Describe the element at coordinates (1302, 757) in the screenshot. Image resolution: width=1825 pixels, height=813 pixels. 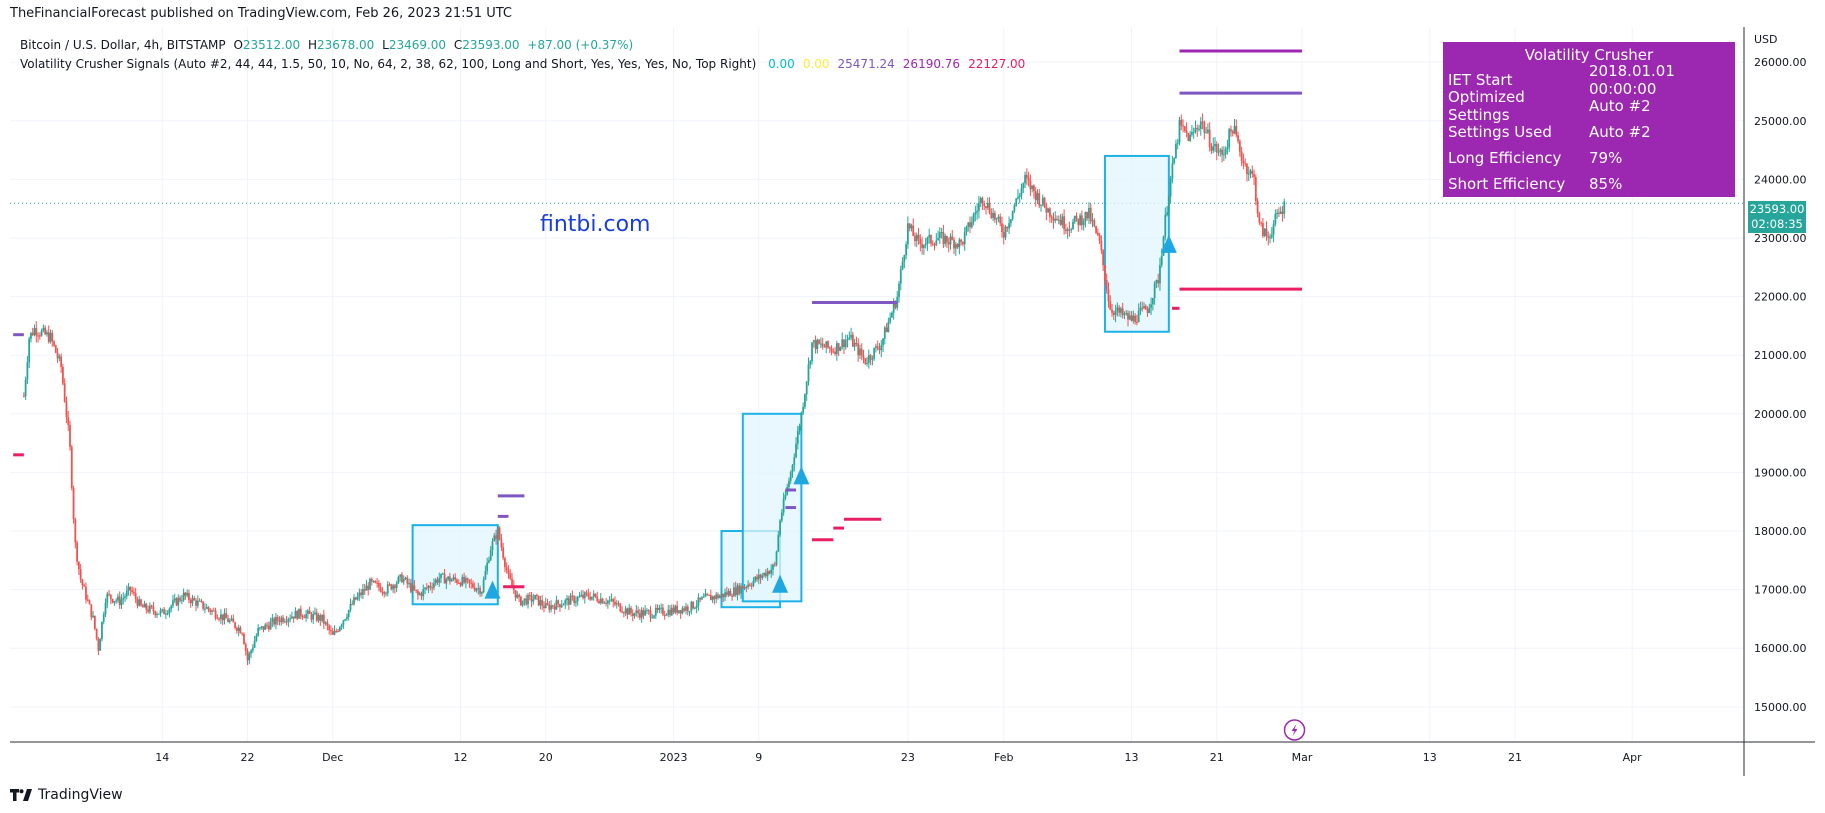
I see `x-tick-label: Mar` at that location.